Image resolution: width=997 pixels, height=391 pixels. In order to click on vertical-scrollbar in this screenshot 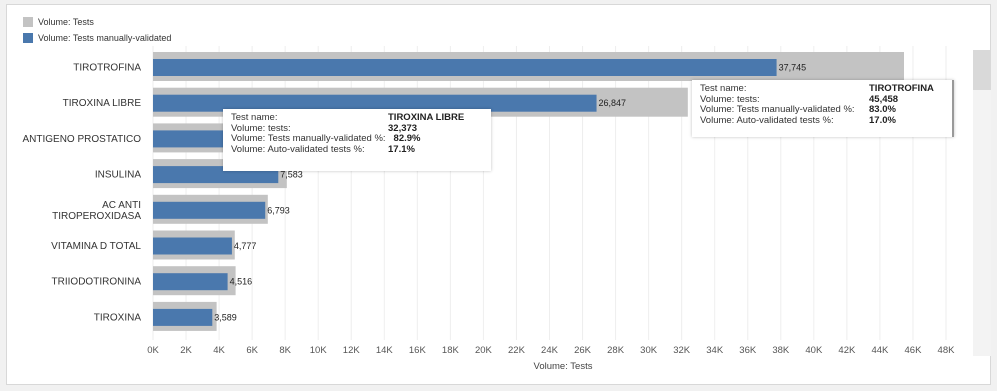, I will do `click(982, 203)`.